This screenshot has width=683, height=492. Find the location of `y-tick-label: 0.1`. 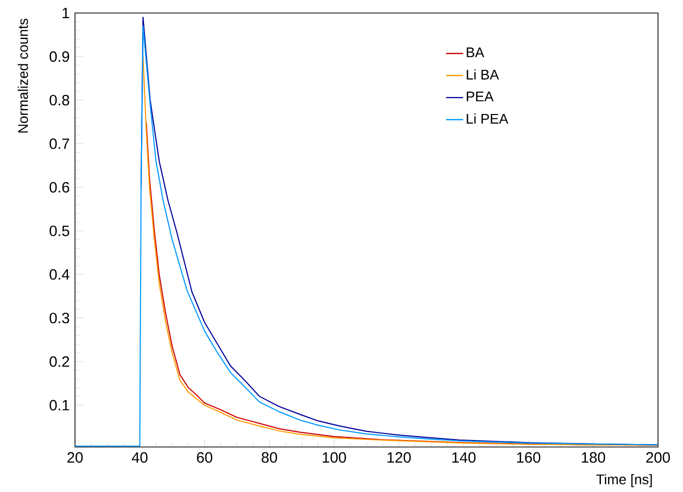

y-tick-label: 0.1 is located at coordinates (60, 405).